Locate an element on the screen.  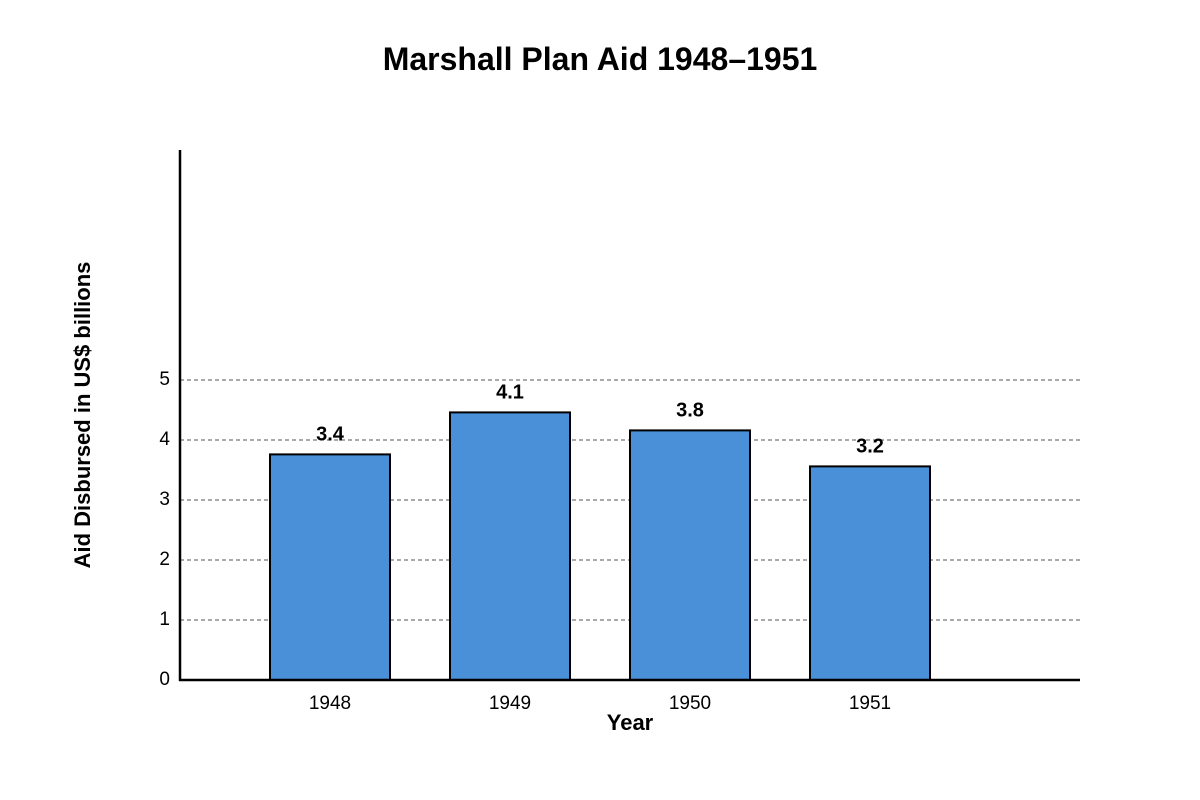
y-tick-label: 4 is located at coordinates (164, 439).